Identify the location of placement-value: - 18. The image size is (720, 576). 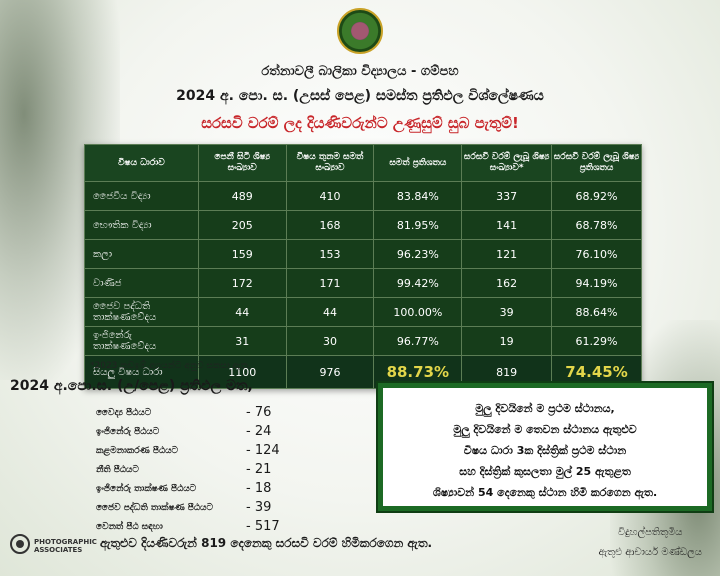
(259, 488).